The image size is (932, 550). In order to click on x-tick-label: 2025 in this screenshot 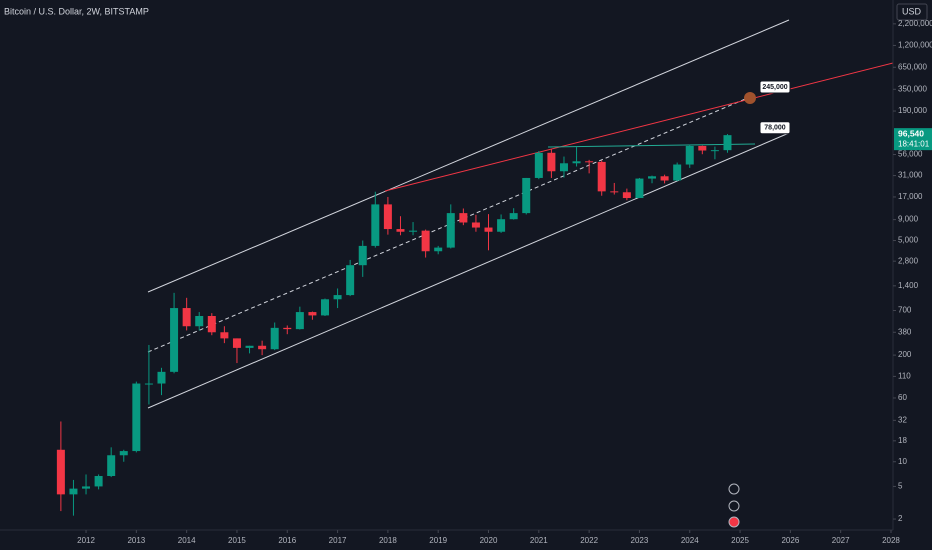, I will do `click(740, 540)`.